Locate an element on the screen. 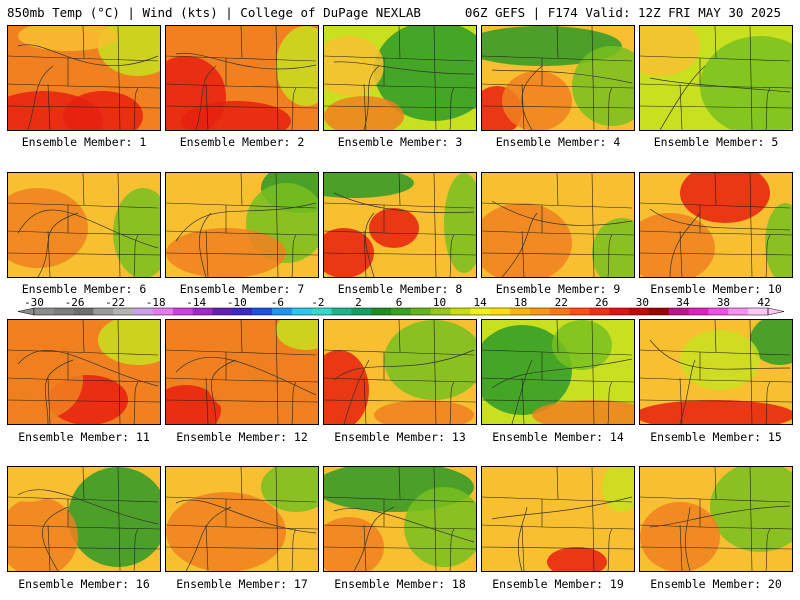 The width and height of the screenshot is (800, 600). ensemble-member-label: Ensemble Member: 4 is located at coordinates (558, 142).